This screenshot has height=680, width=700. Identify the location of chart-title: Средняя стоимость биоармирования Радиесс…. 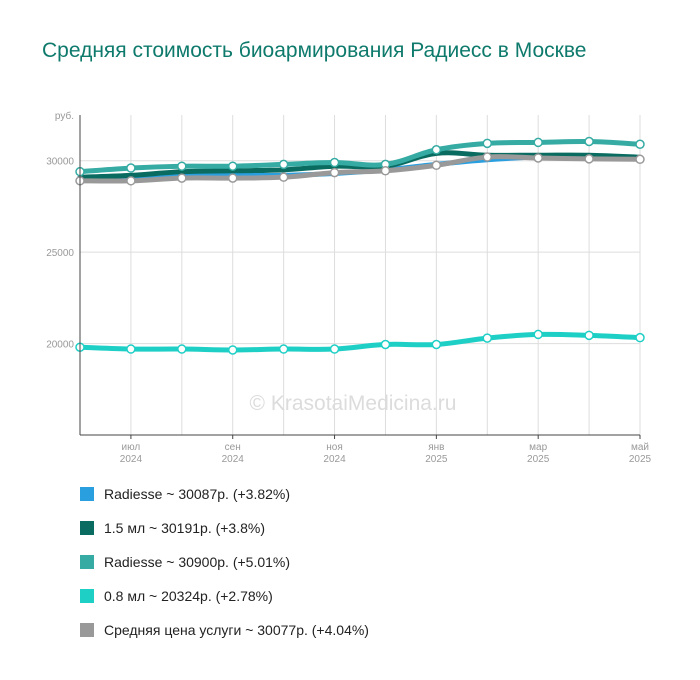
(314, 50).